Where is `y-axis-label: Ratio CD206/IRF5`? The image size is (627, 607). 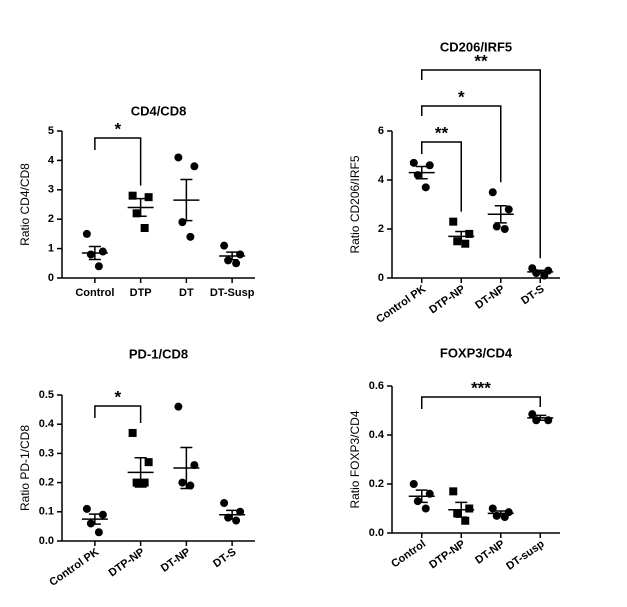
y-axis-label: Ratio CD206/IRF5 is located at coordinates (355, 204).